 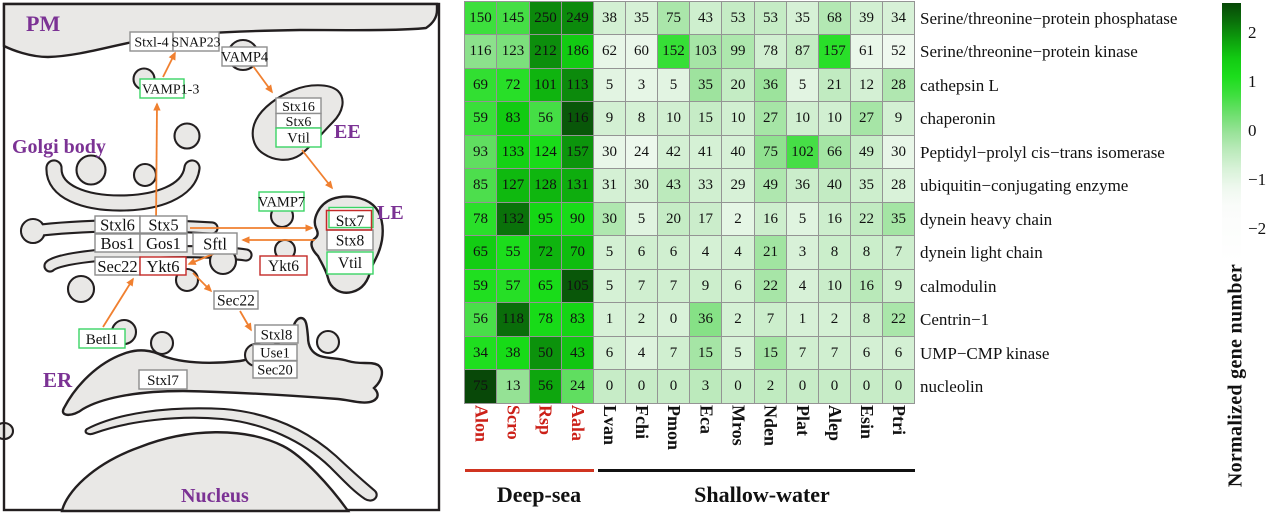 I want to click on svg-text: Stx16, so click(x=298, y=107).